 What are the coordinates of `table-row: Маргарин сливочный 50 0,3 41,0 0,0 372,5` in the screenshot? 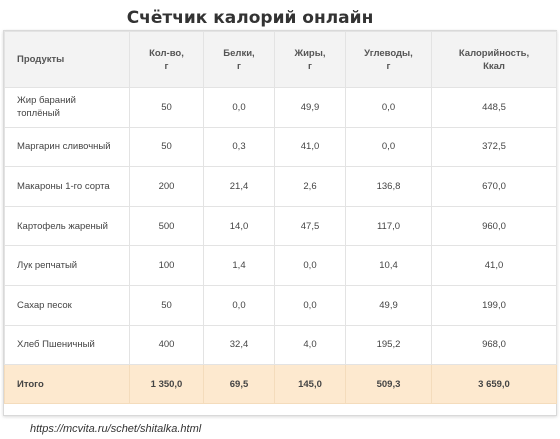 It's located at (280, 147).